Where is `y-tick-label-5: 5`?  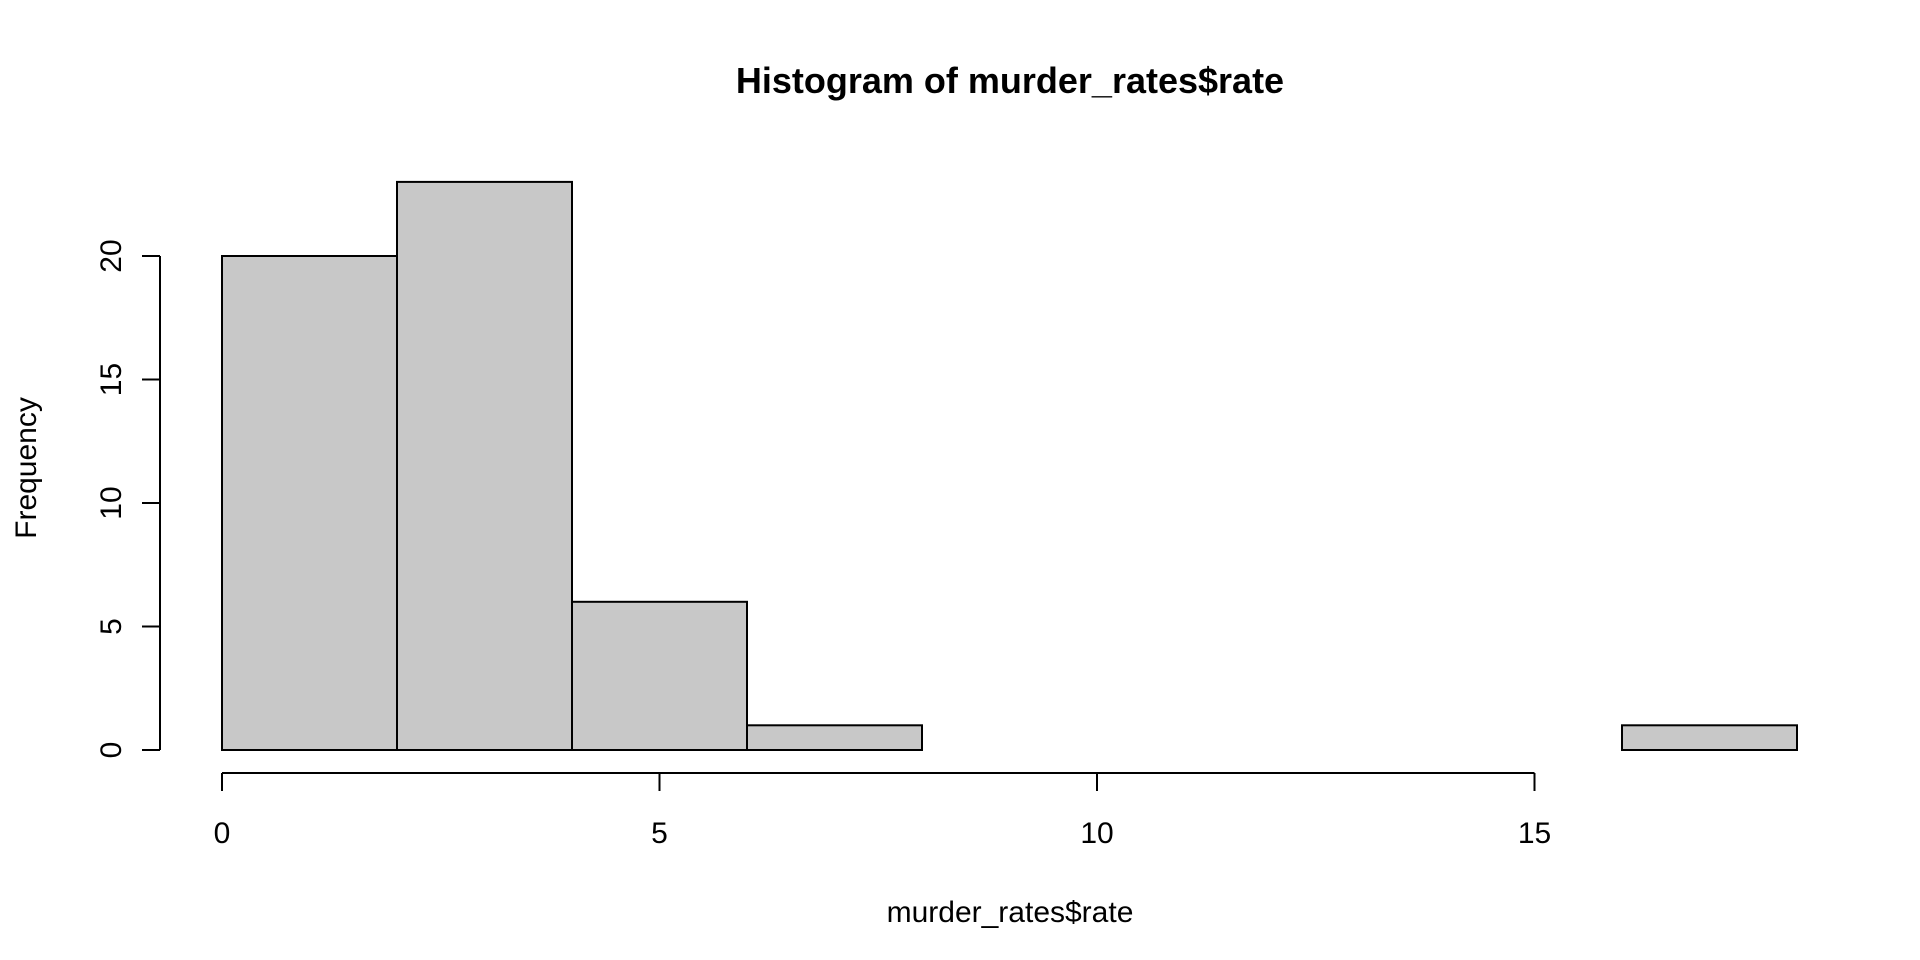 y-tick-label-5: 5 is located at coordinates (111, 626).